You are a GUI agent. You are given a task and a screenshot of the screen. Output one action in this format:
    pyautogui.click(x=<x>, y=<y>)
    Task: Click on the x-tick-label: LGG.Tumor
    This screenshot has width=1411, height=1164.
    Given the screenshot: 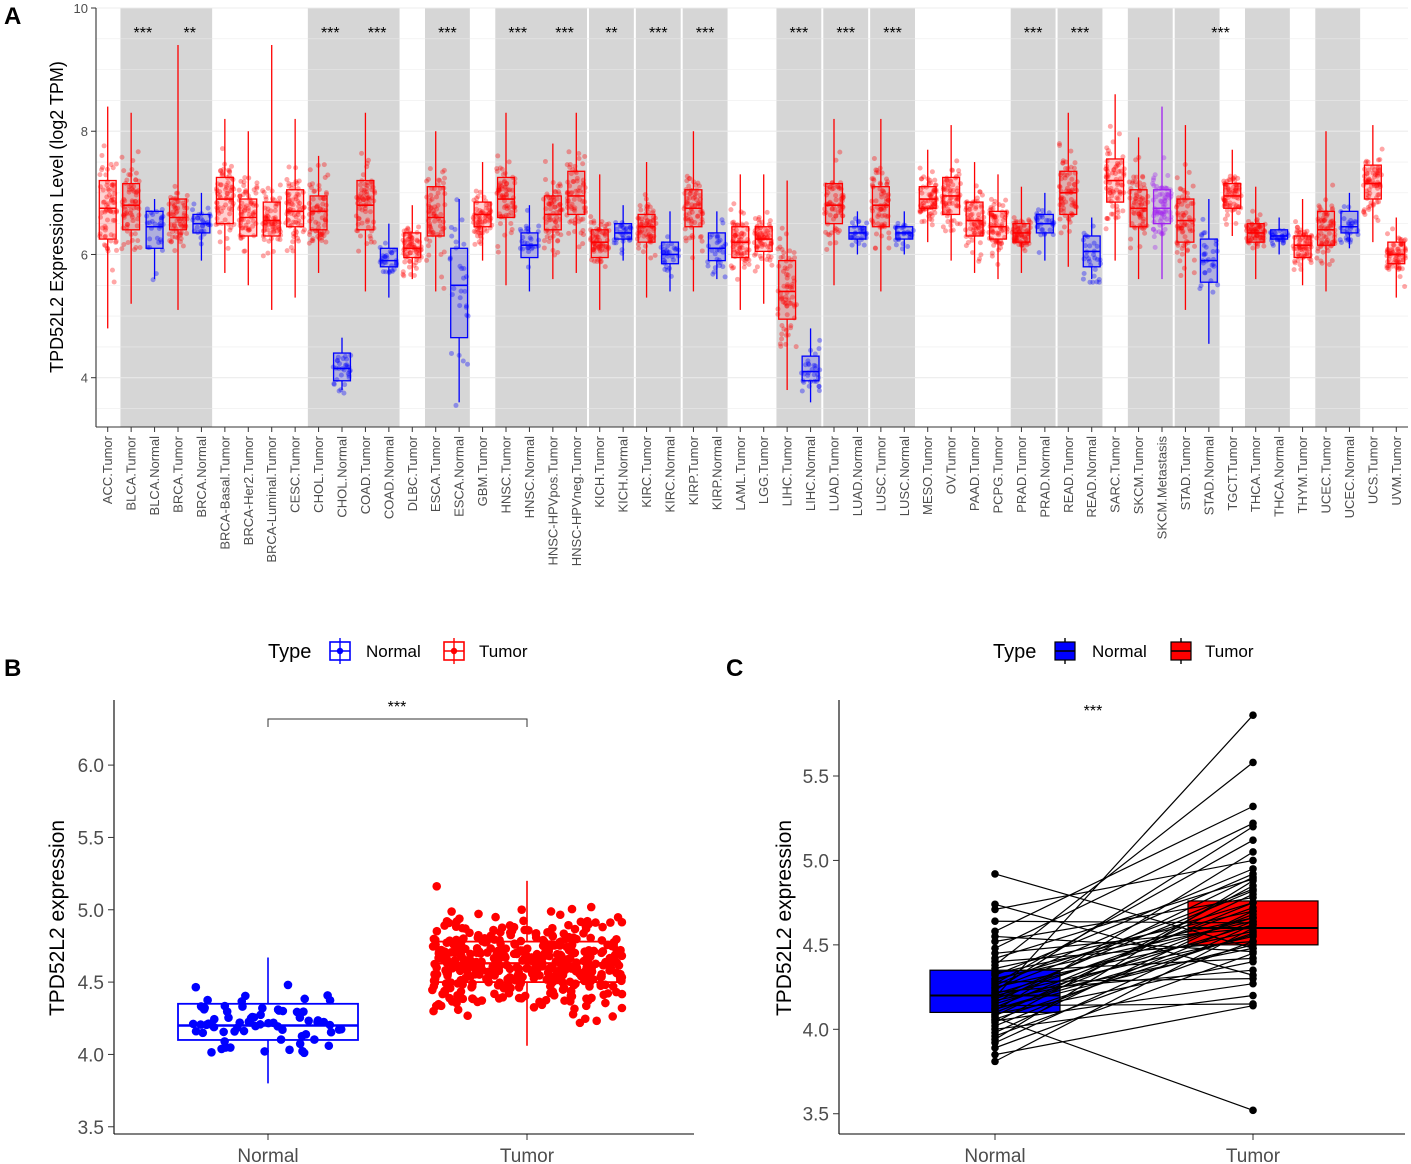 What is the action you would take?
    pyautogui.click(x=763, y=469)
    